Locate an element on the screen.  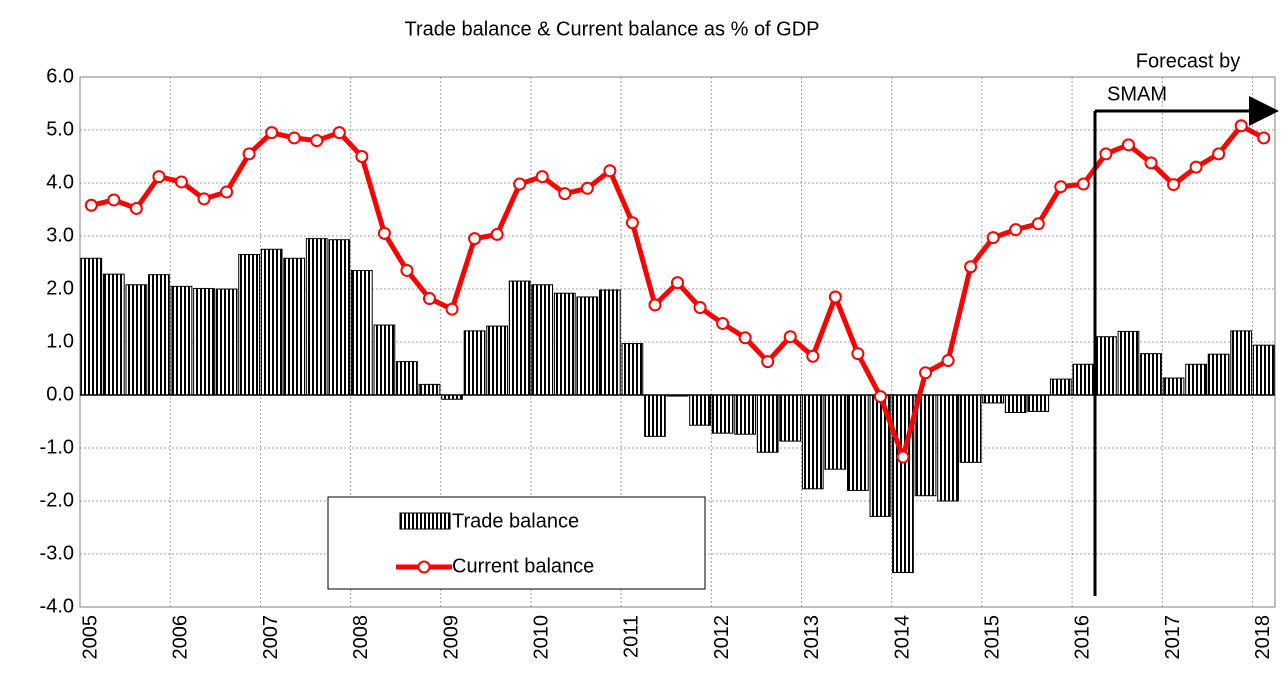
x-tick-label: 2018 is located at coordinates (1263, 637).